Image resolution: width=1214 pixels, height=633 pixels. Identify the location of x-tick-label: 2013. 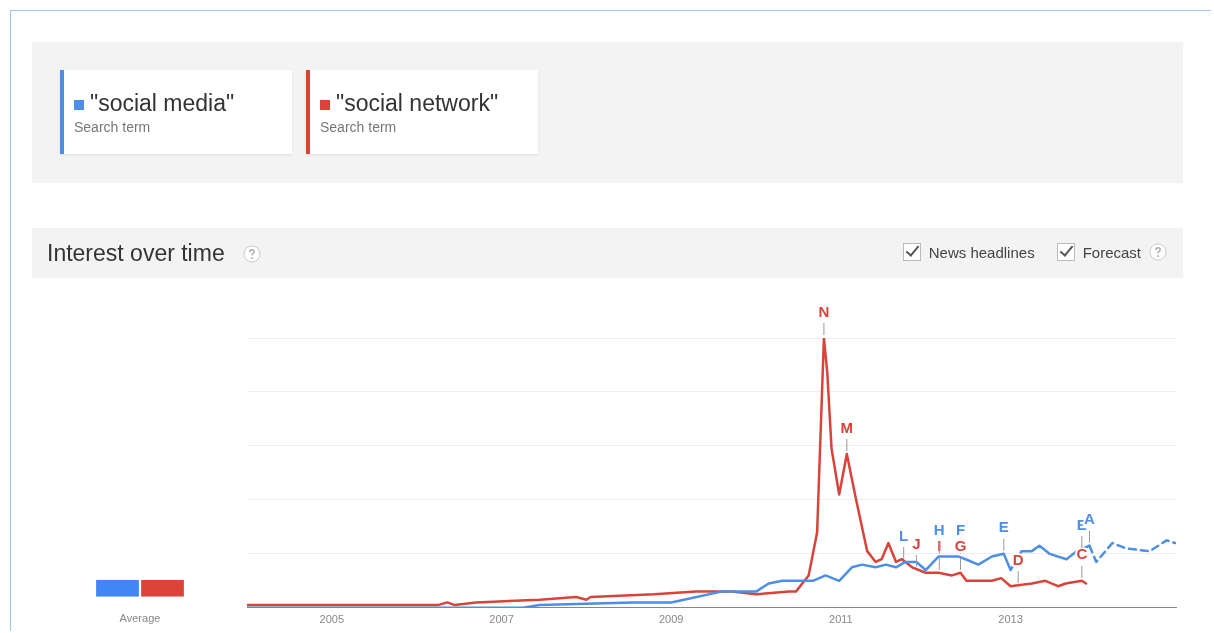
(1010, 619).